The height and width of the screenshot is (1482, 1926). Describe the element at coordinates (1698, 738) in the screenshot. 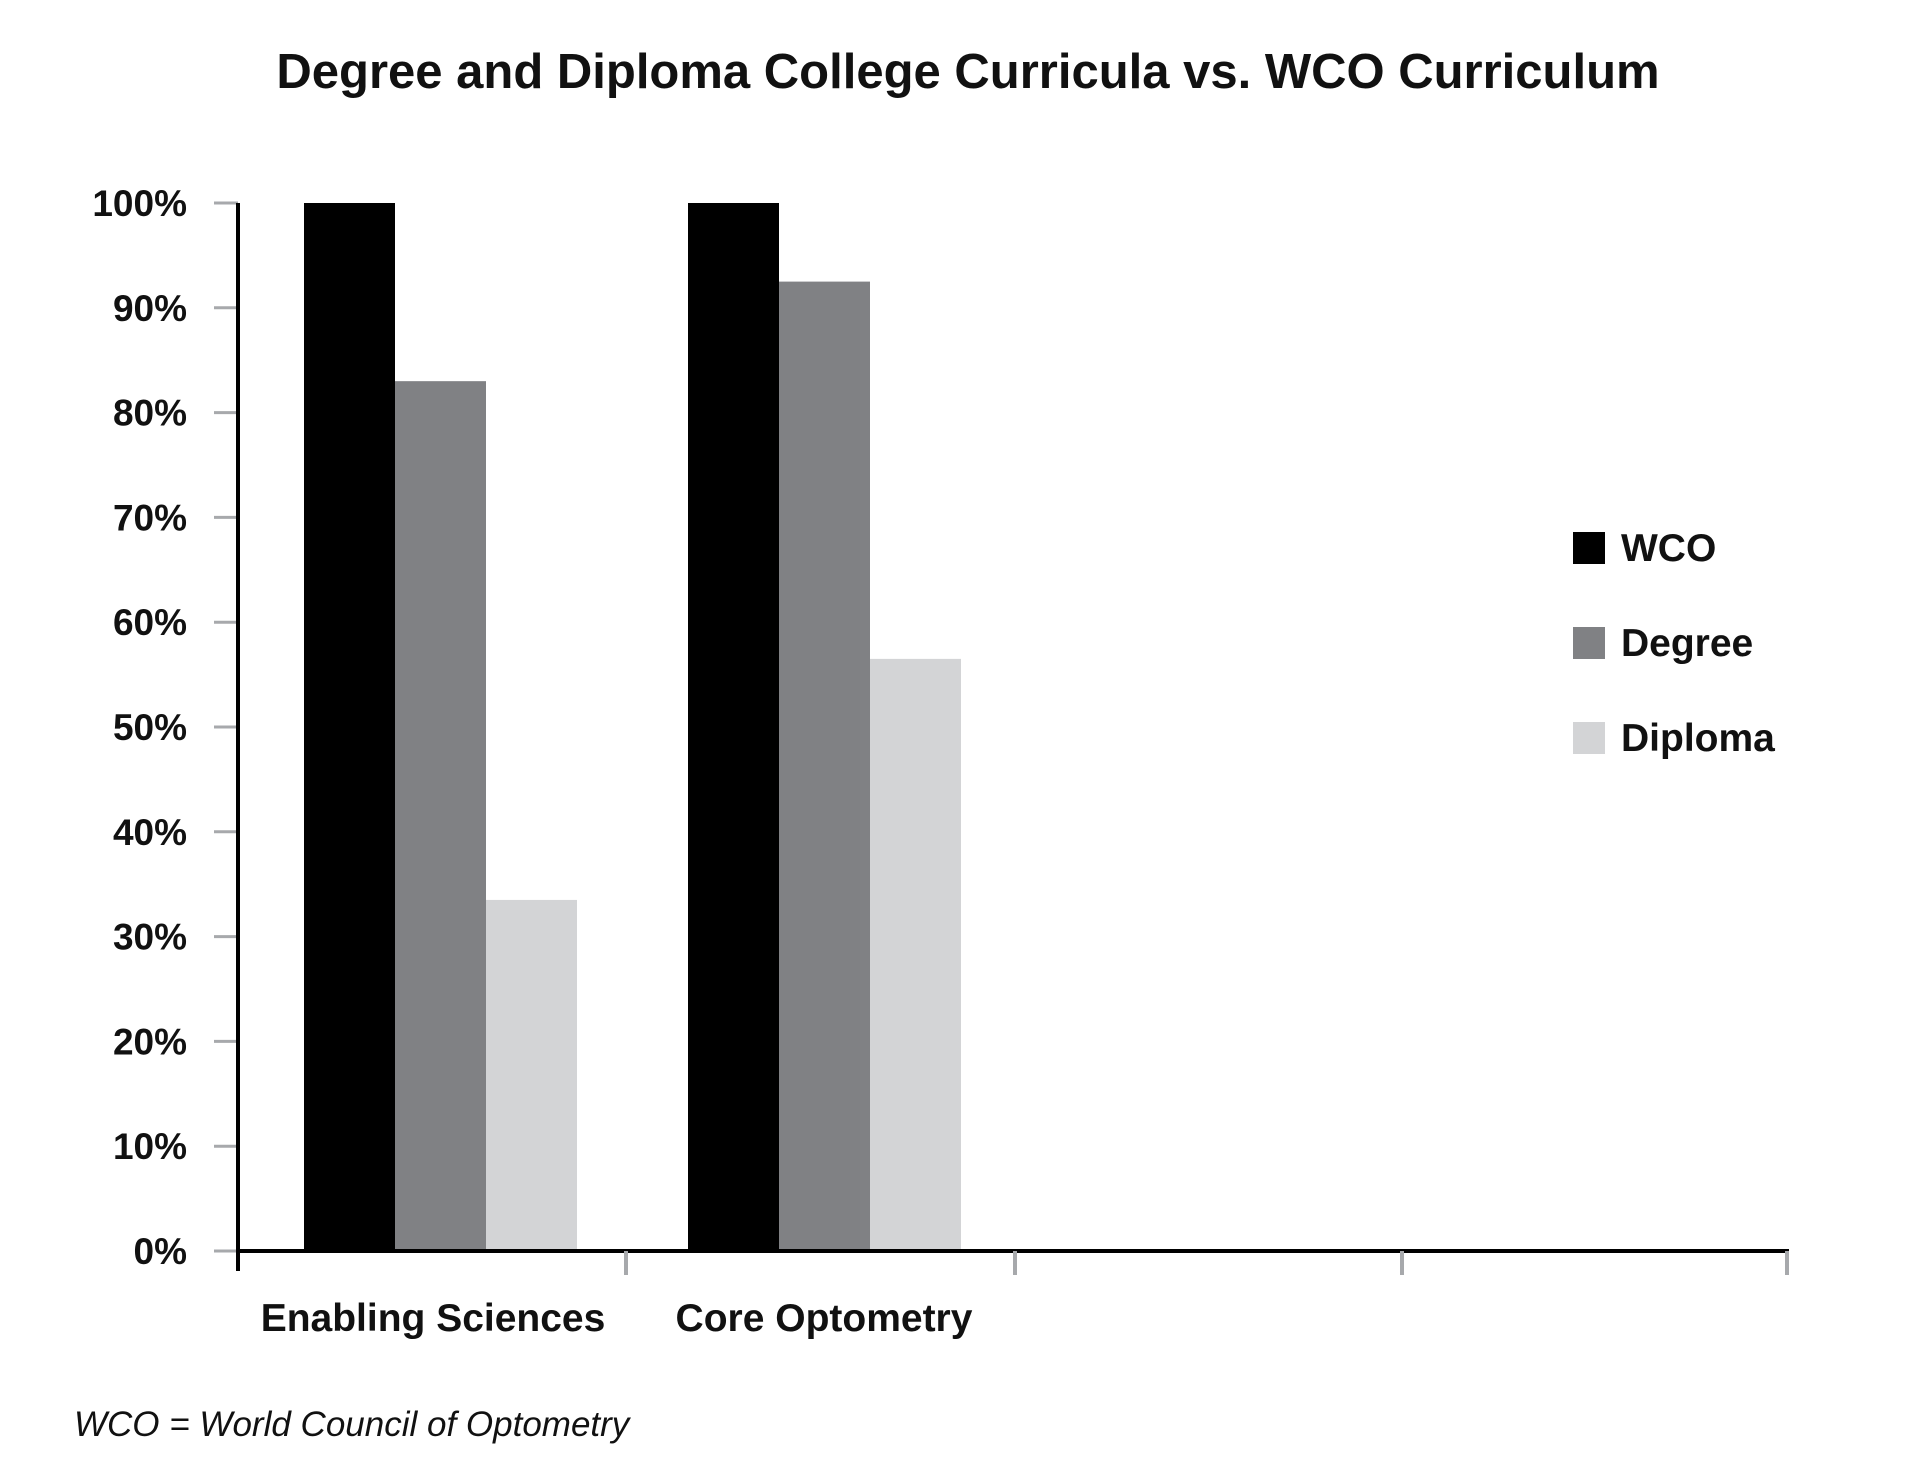

I see `legend-label-diploma: Diploma` at that location.